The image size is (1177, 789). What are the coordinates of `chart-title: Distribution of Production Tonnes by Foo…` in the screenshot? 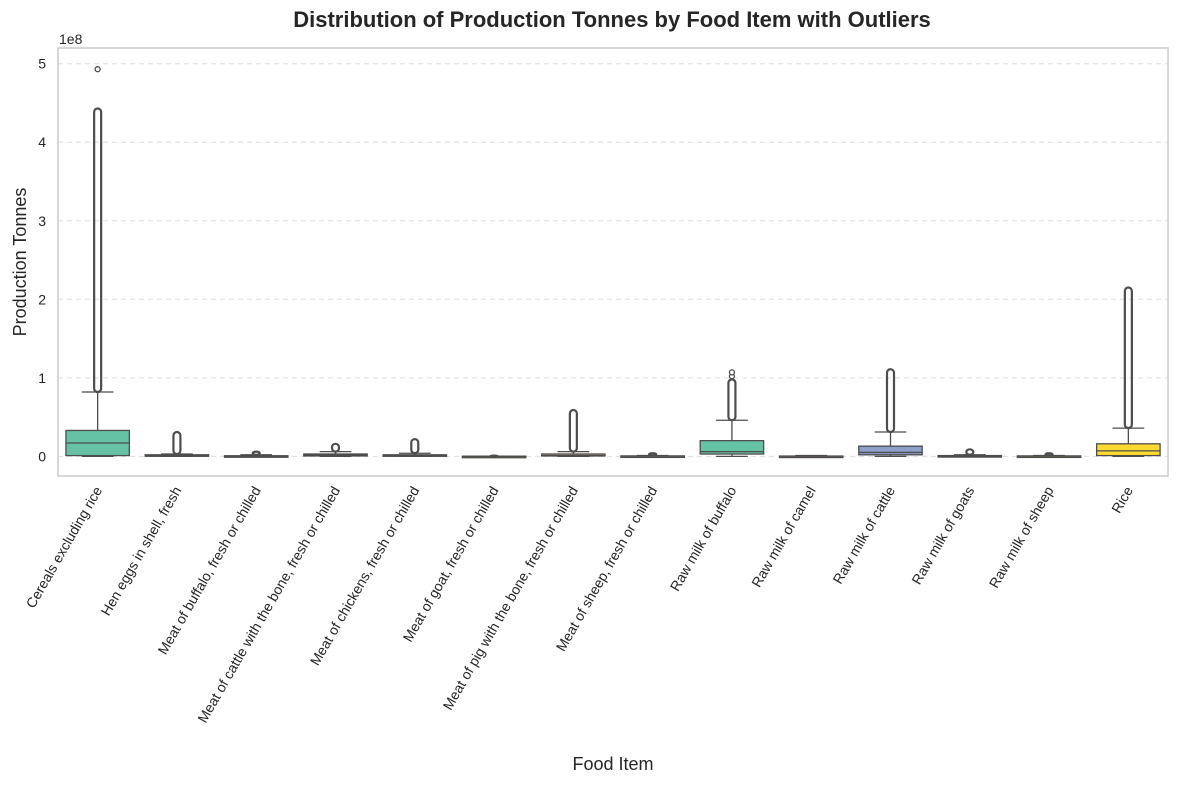 It's located at (612, 19).